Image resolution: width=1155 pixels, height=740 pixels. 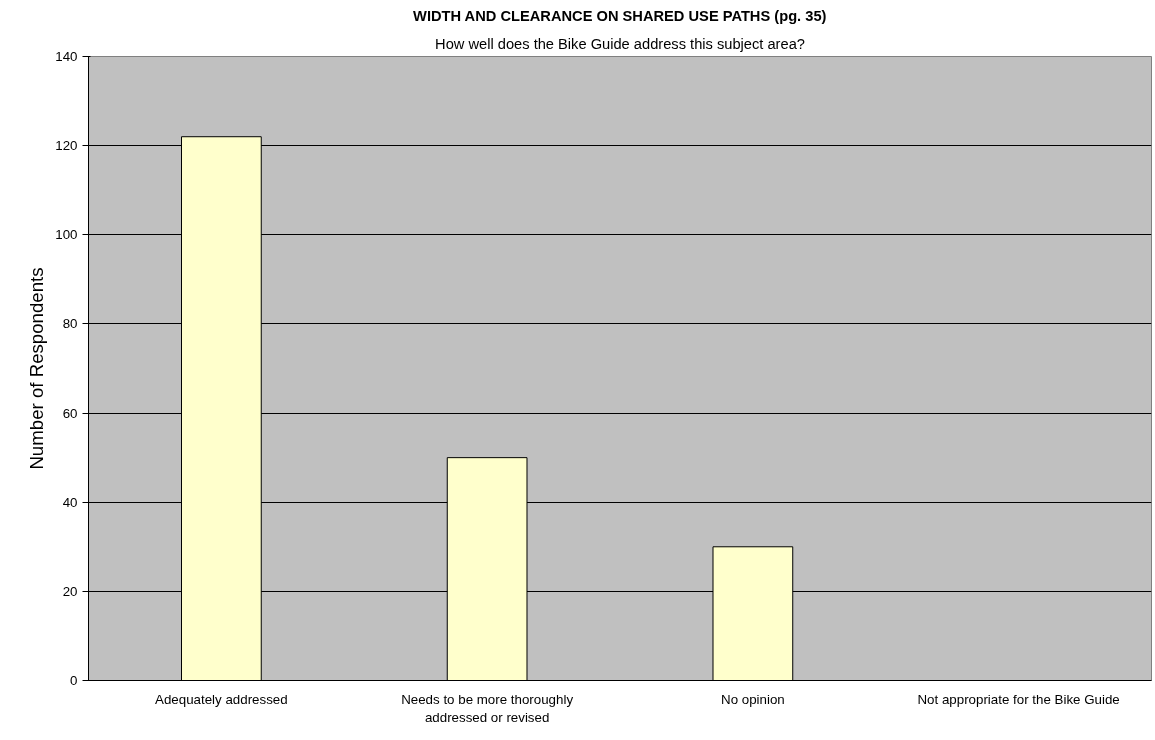 I want to click on chart-title: WIDTH AND CLEARANCE ON SHARED USE PATHS (pg. 35), so click(x=620, y=15).